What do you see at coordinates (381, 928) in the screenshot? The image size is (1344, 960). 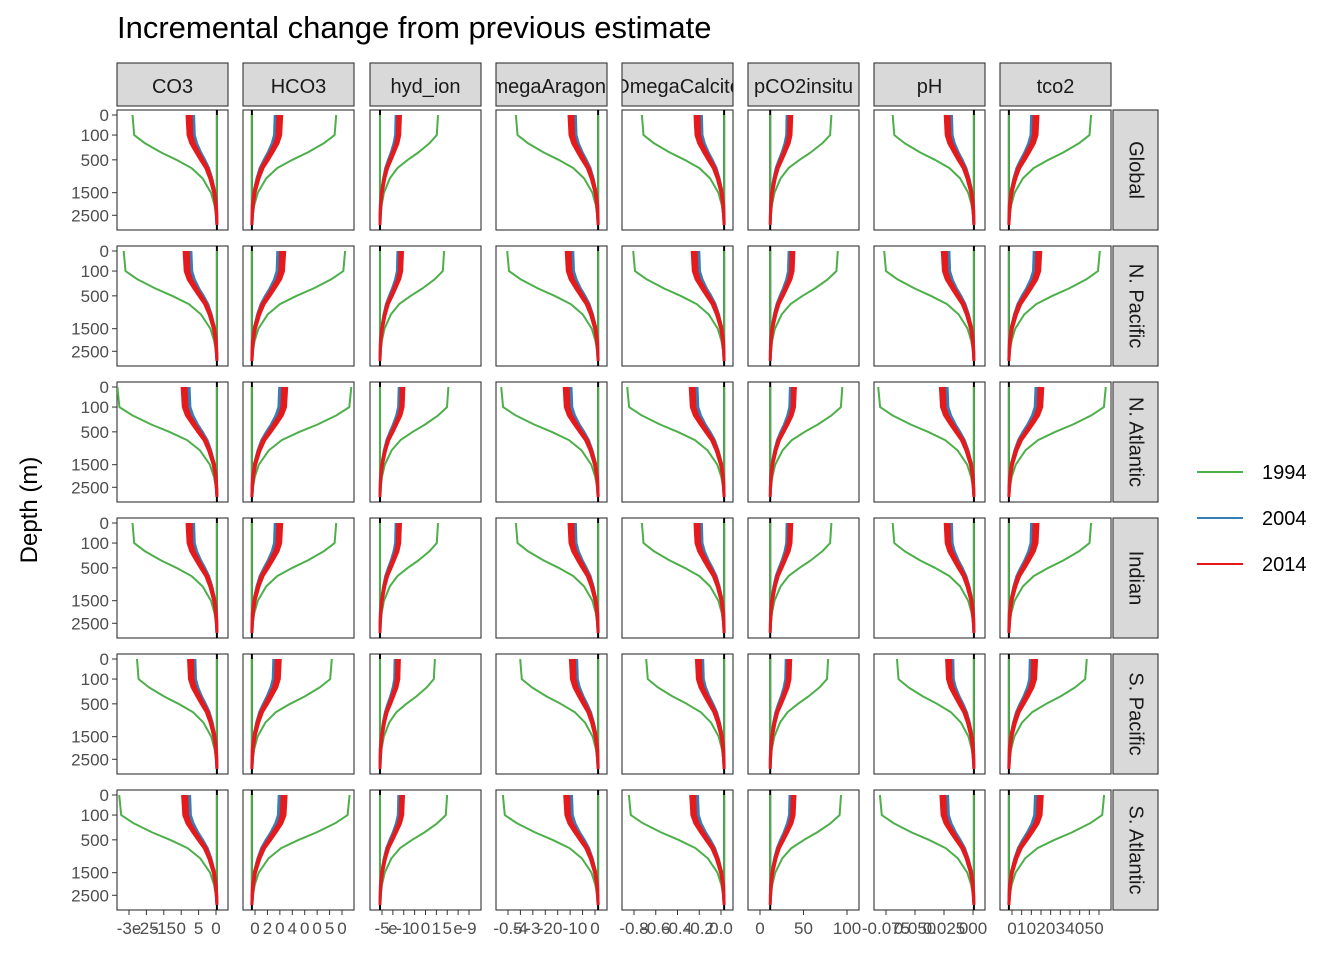 I see `x-tick-label: -5` at bounding box center [381, 928].